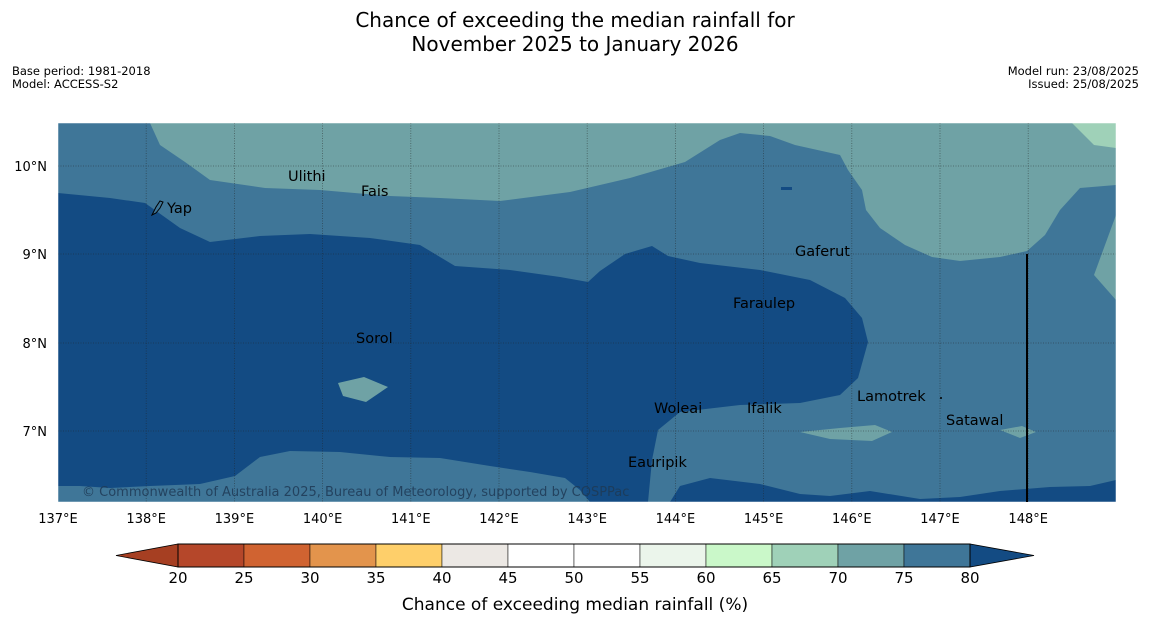 This screenshot has height=644, width=1150. I want to click on place-label-faraulep: Faraulep, so click(764, 304).